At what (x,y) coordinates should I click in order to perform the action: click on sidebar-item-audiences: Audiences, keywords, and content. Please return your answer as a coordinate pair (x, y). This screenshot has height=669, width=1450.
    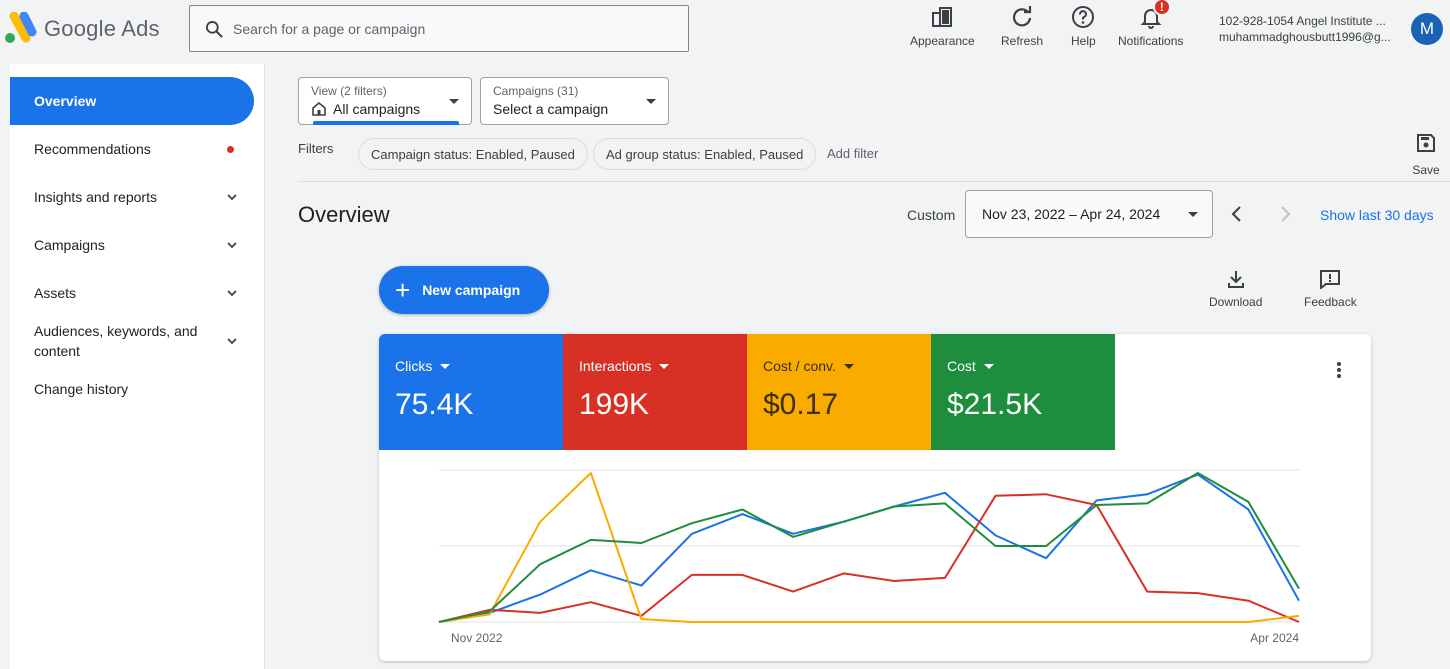
    Looking at the image, I should click on (132, 341).